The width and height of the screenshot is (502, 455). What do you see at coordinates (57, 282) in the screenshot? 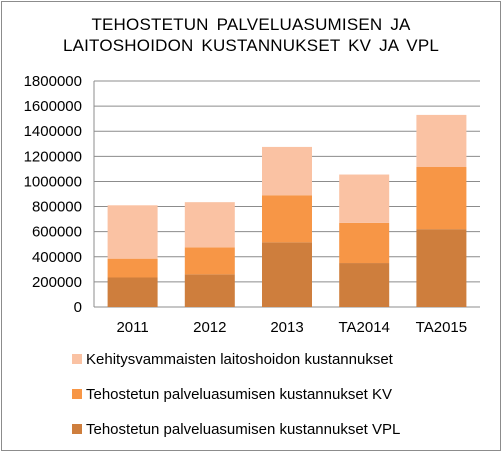
I see `y-tick-label: 200000` at bounding box center [57, 282].